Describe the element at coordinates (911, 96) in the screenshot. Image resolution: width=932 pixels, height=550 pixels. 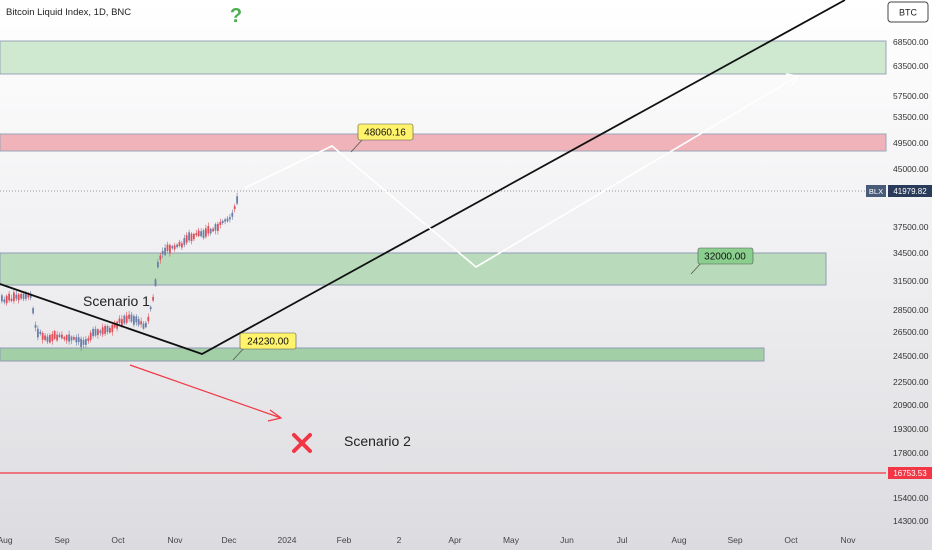
I see `price-tick-label: 57500.00` at that location.